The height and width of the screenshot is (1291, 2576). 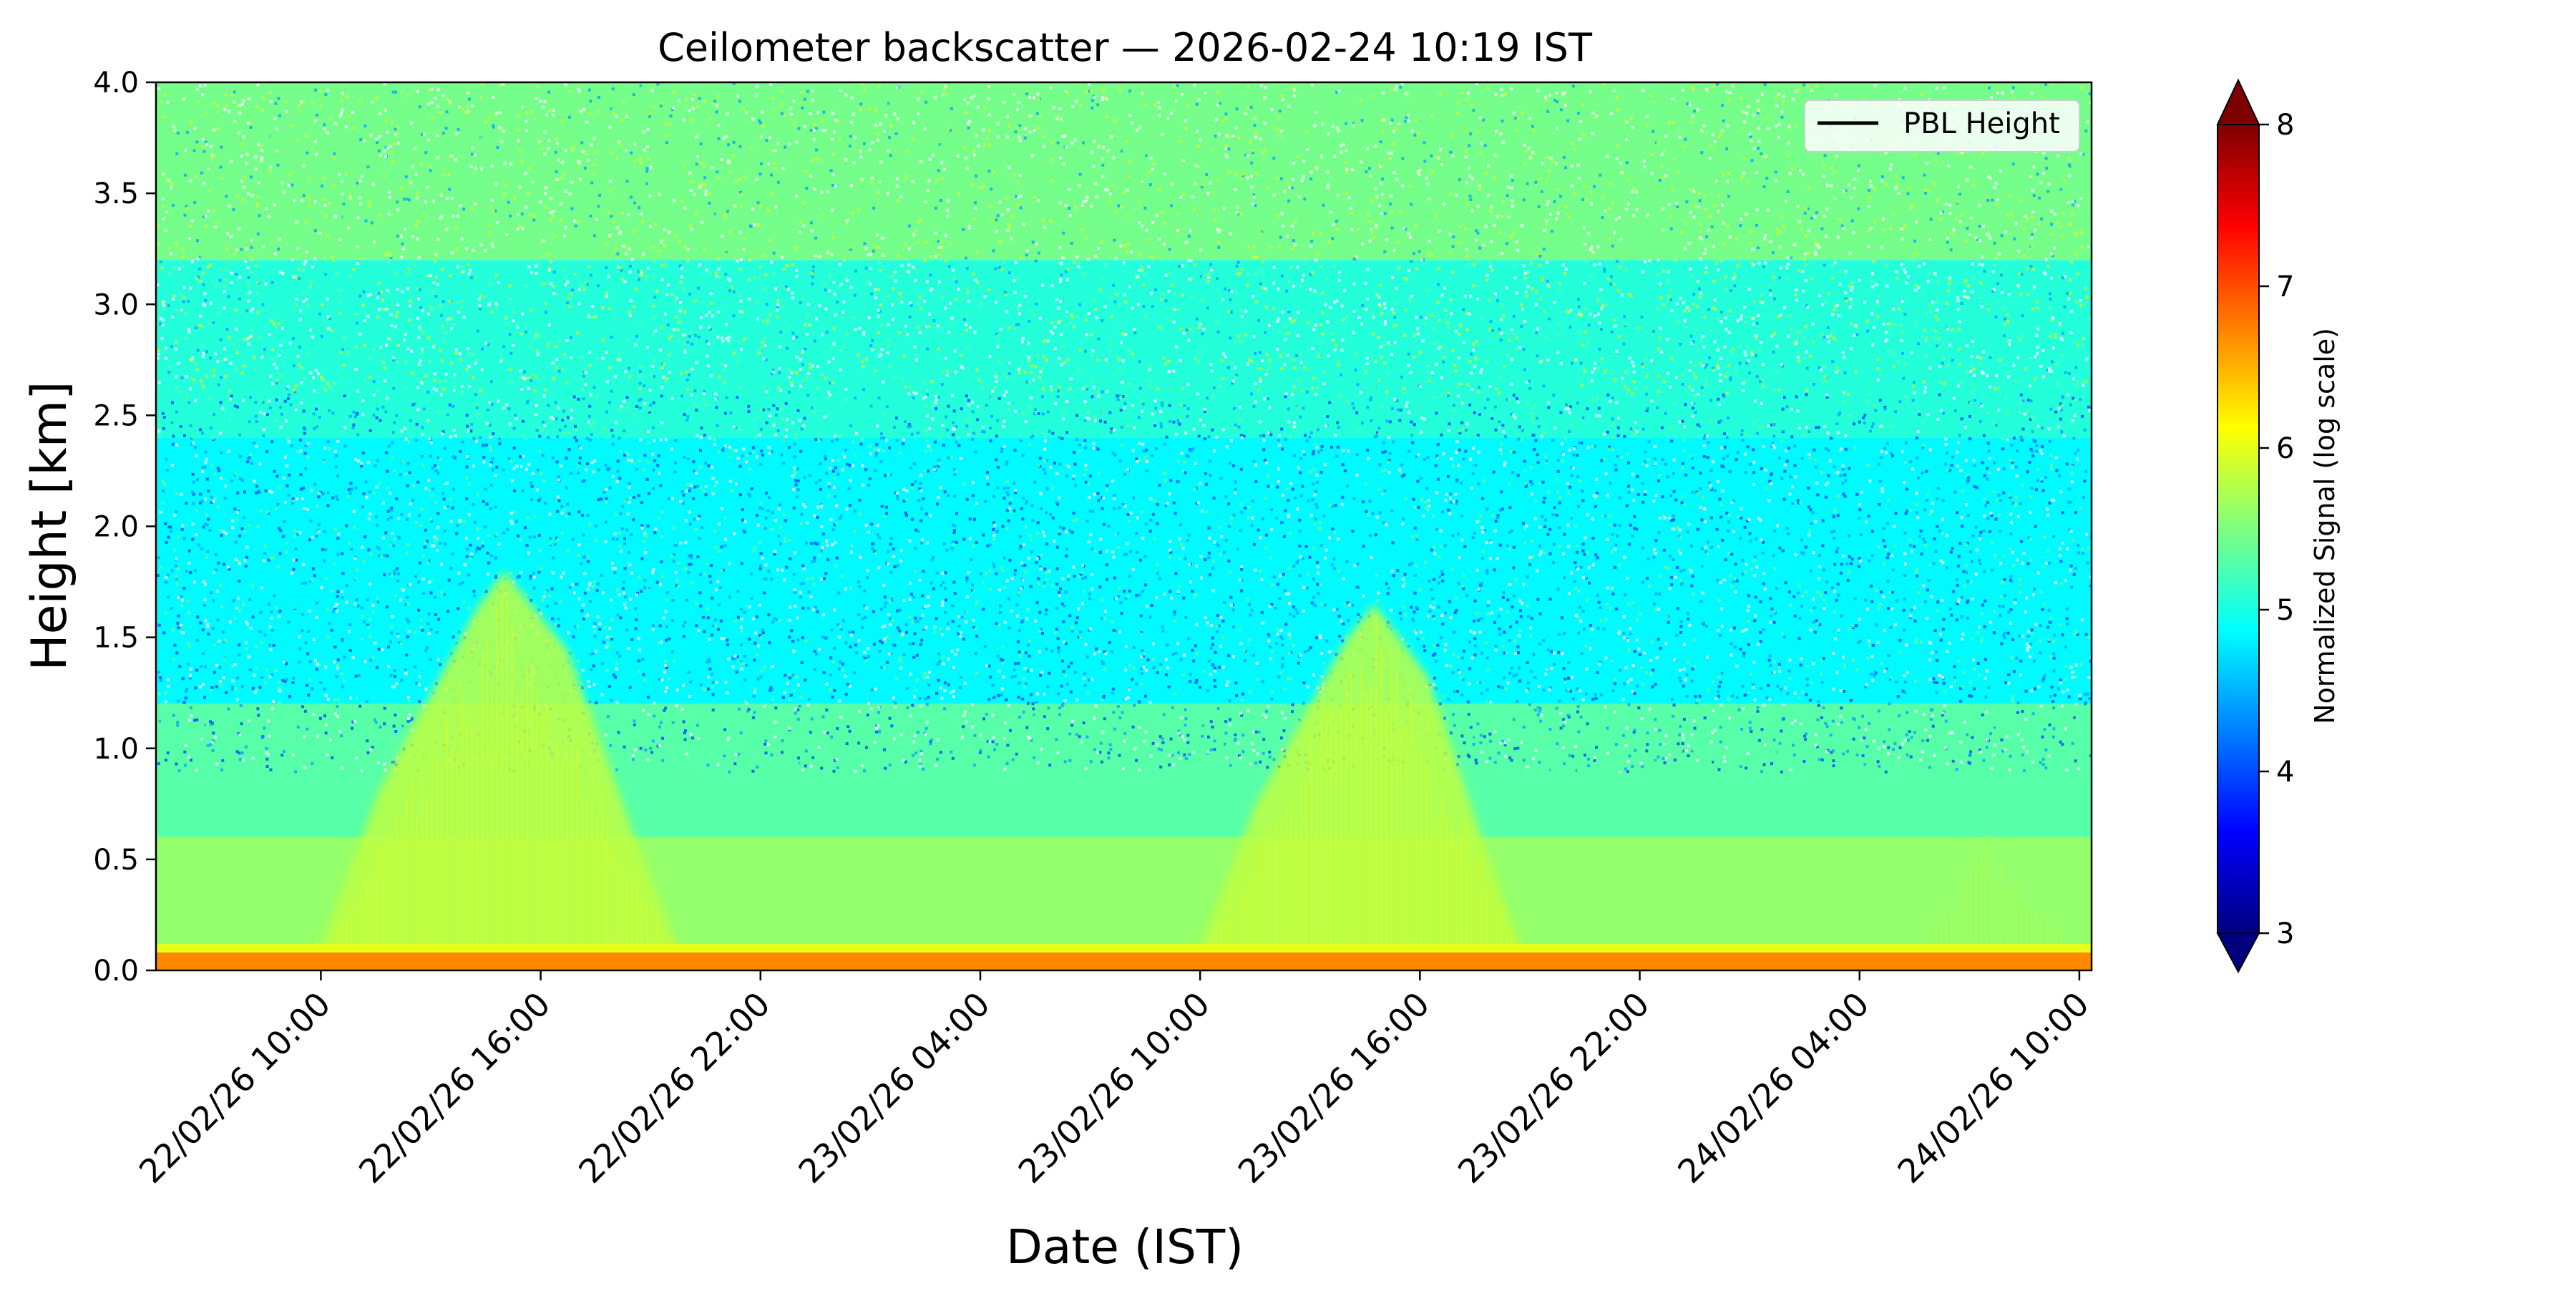 I want to click on colorbar-tick-label: 4, so click(x=2285, y=772).